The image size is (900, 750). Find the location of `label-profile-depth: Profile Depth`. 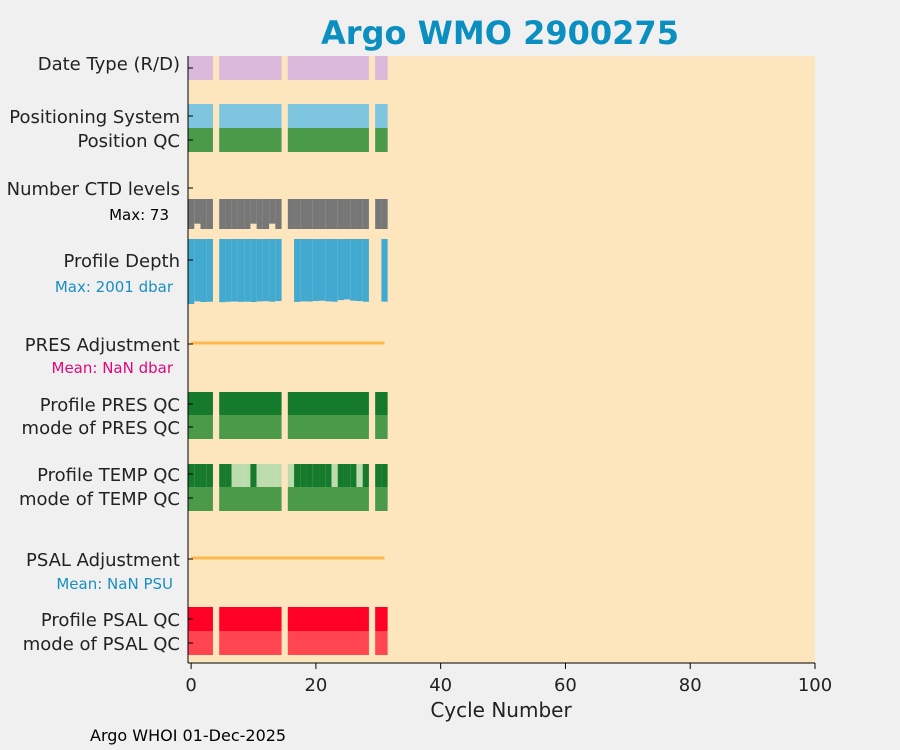

label-profile-depth: Profile Depth is located at coordinates (121, 261).